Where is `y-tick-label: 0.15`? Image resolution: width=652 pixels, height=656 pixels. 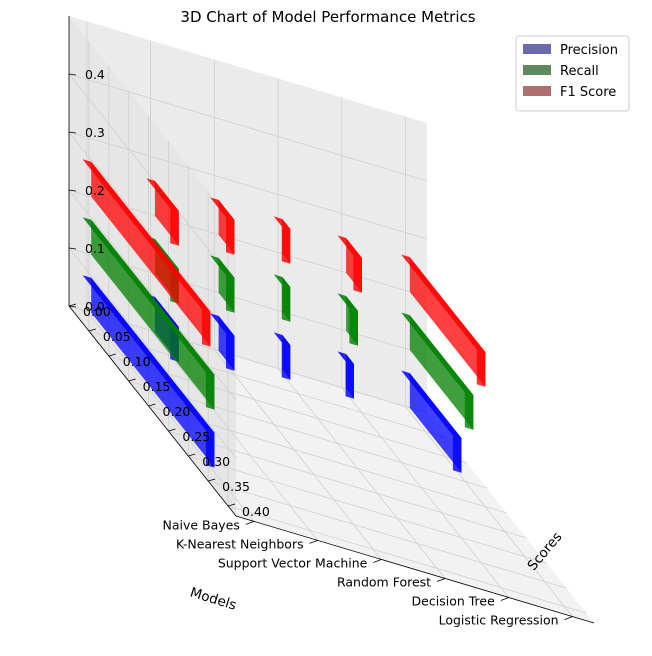 y-tick-label: 0.15 is located at coordinates (157, 386).